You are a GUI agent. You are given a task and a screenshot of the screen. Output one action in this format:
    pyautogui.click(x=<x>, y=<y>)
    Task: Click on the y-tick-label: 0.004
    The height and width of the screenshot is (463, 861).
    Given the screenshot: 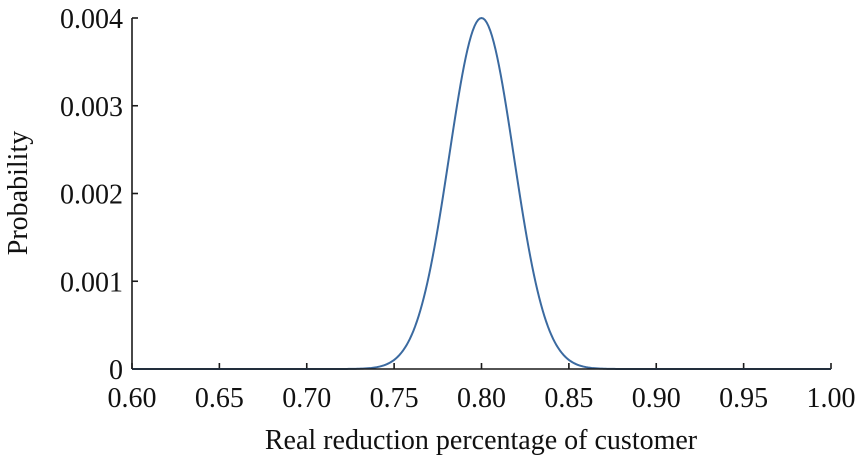 What is the action you would take?
    pyautogui.click(x=91, y=19)
    